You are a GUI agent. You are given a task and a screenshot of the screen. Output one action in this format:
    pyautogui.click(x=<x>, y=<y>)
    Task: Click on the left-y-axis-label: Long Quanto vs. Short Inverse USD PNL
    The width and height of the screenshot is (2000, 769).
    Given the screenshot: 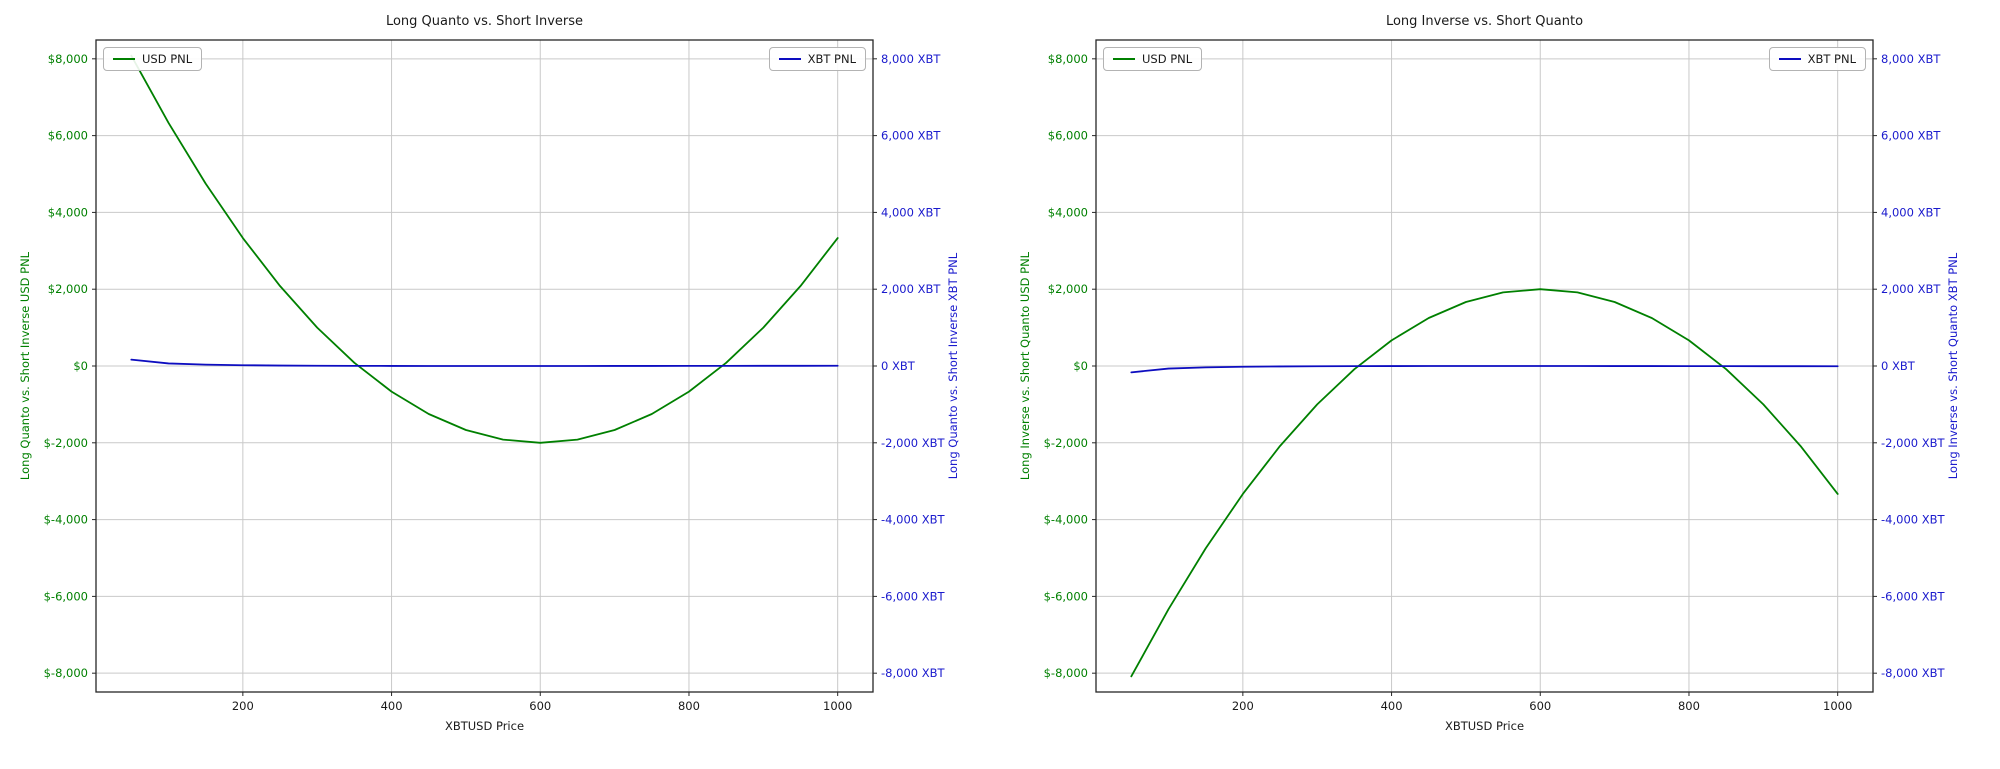 What is the action you would take?
    pyautogui.click(x=25, y=366)
    